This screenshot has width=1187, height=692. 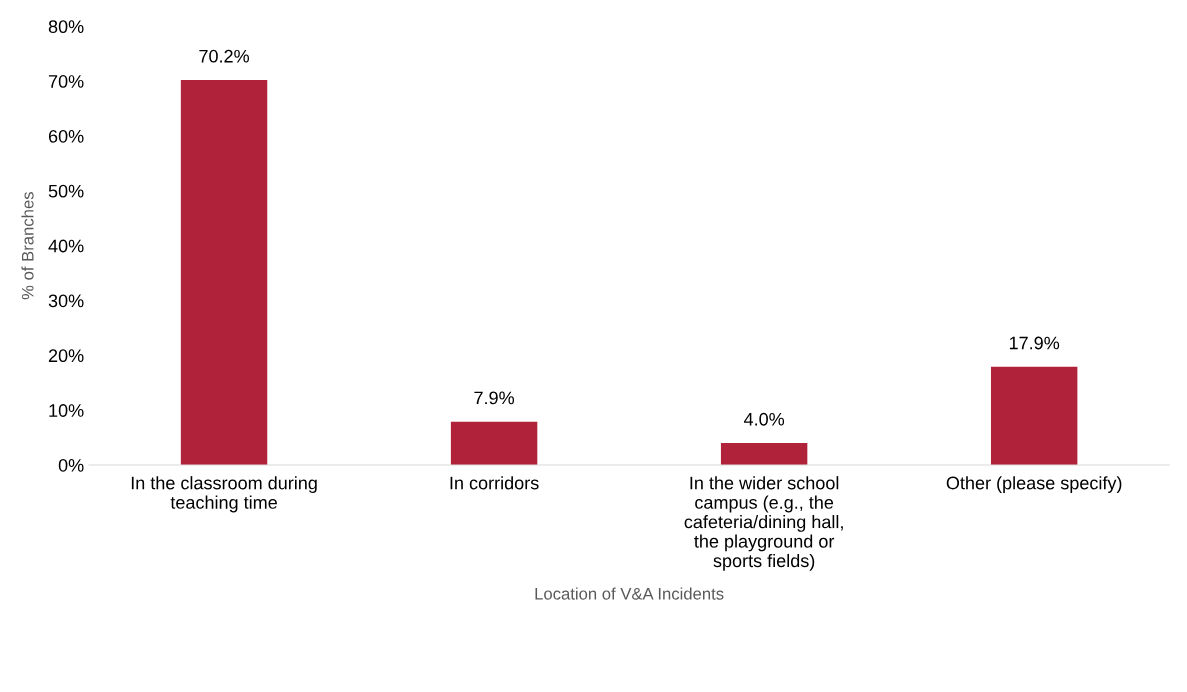 What do you see at coordinates (66, 81) in the screenshot?
I see `y-tick-label: 70%` at bounding box center [66, 81].